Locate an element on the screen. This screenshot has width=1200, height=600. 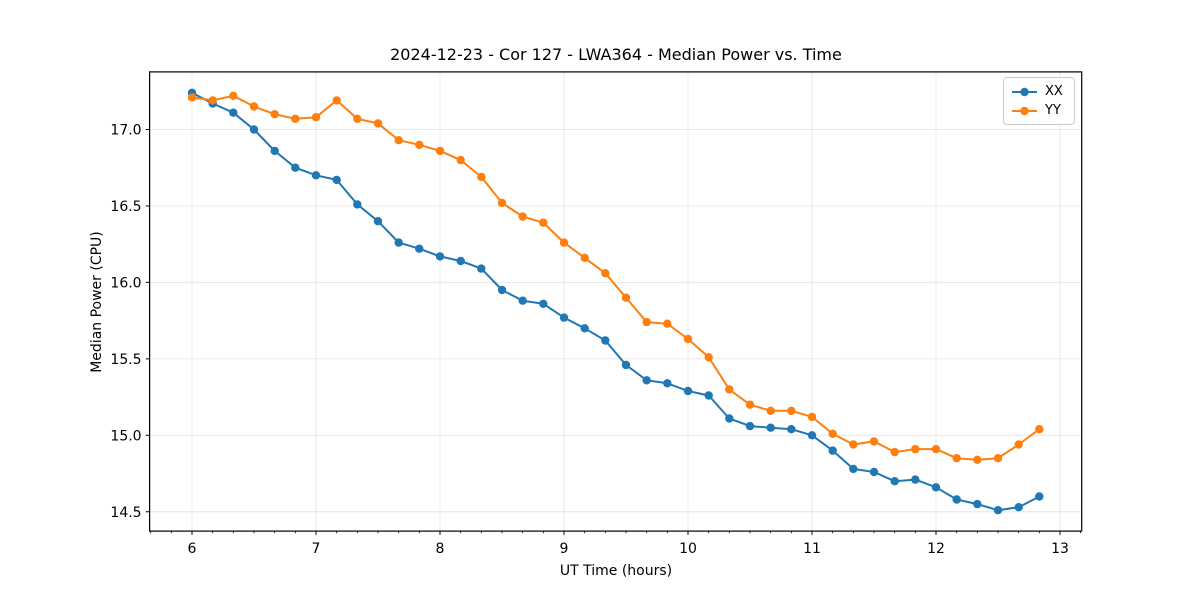
y-tick-label: 15.0 is located at coordinates (125, 436).